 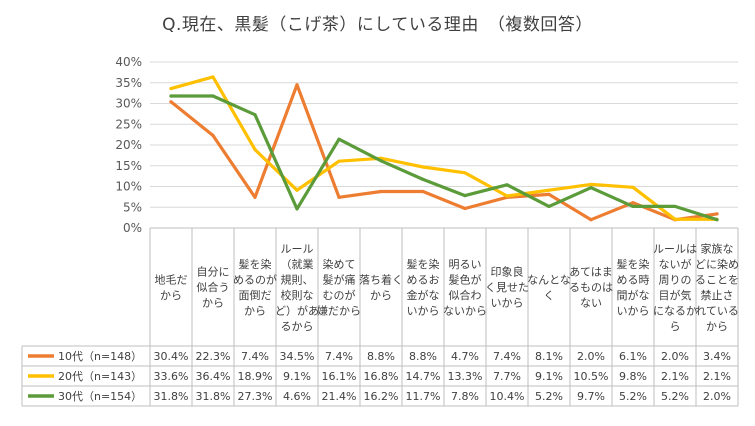 I want to click on data-label: 9.8%, so click(x=633, y=376).